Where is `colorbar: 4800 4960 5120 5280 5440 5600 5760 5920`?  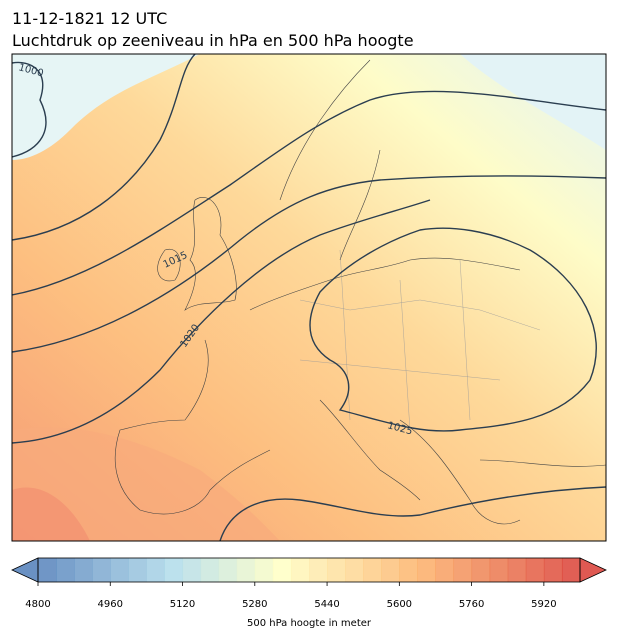
colorbar: 4800 4960 5120 5280 5440 5600 5760 5920 is located at coordinates (309, 583).